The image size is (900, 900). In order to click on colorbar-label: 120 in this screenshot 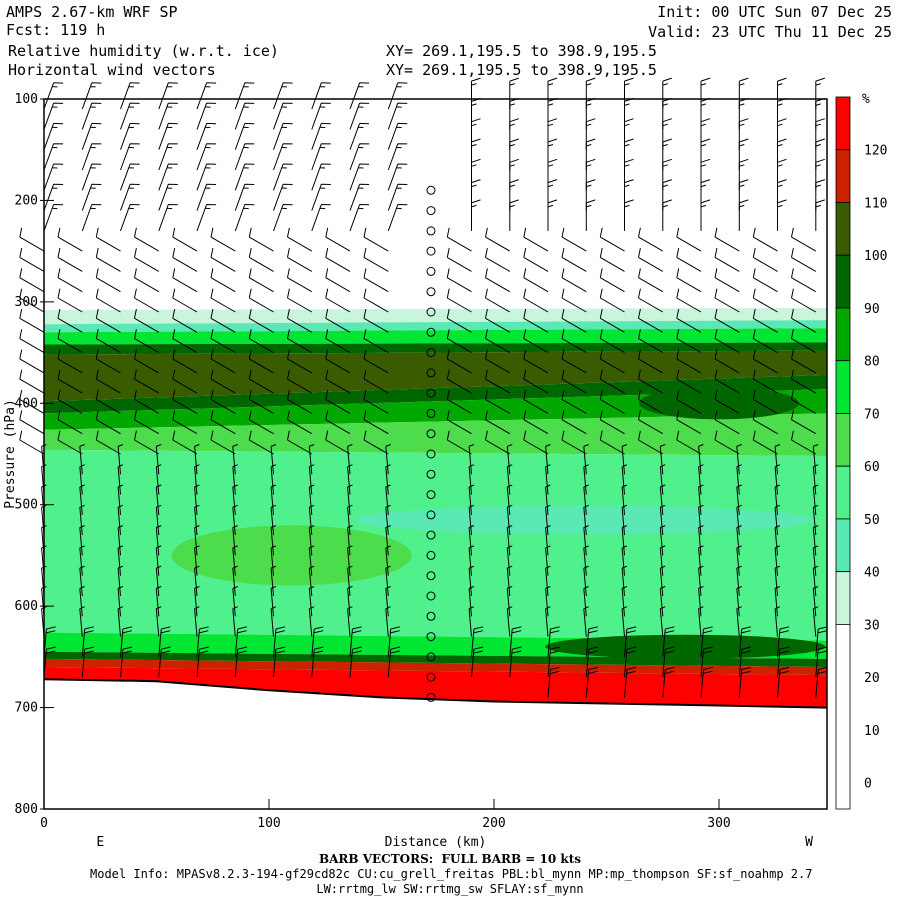, I will do `click(875, 151)`.